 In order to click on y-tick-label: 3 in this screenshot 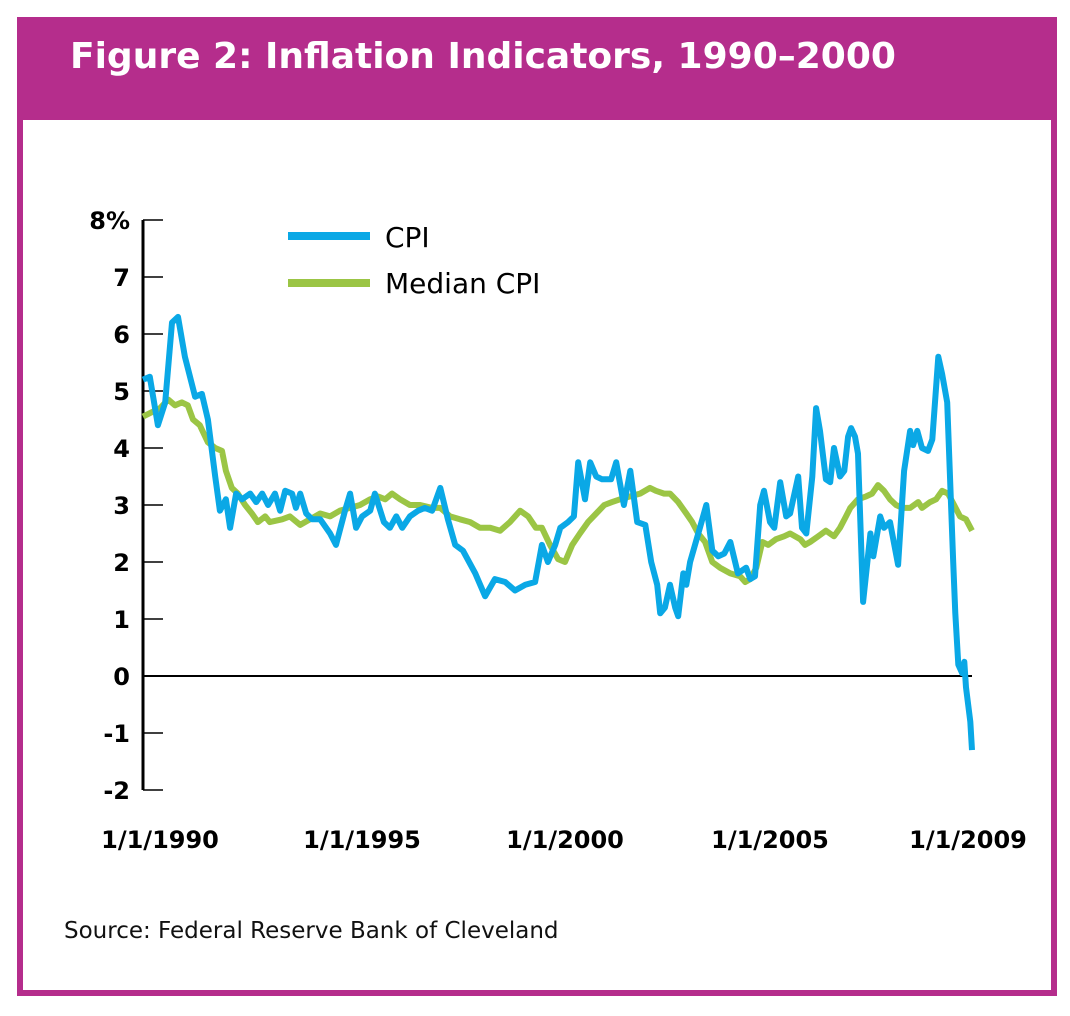, I will do `click(121, 506)`.